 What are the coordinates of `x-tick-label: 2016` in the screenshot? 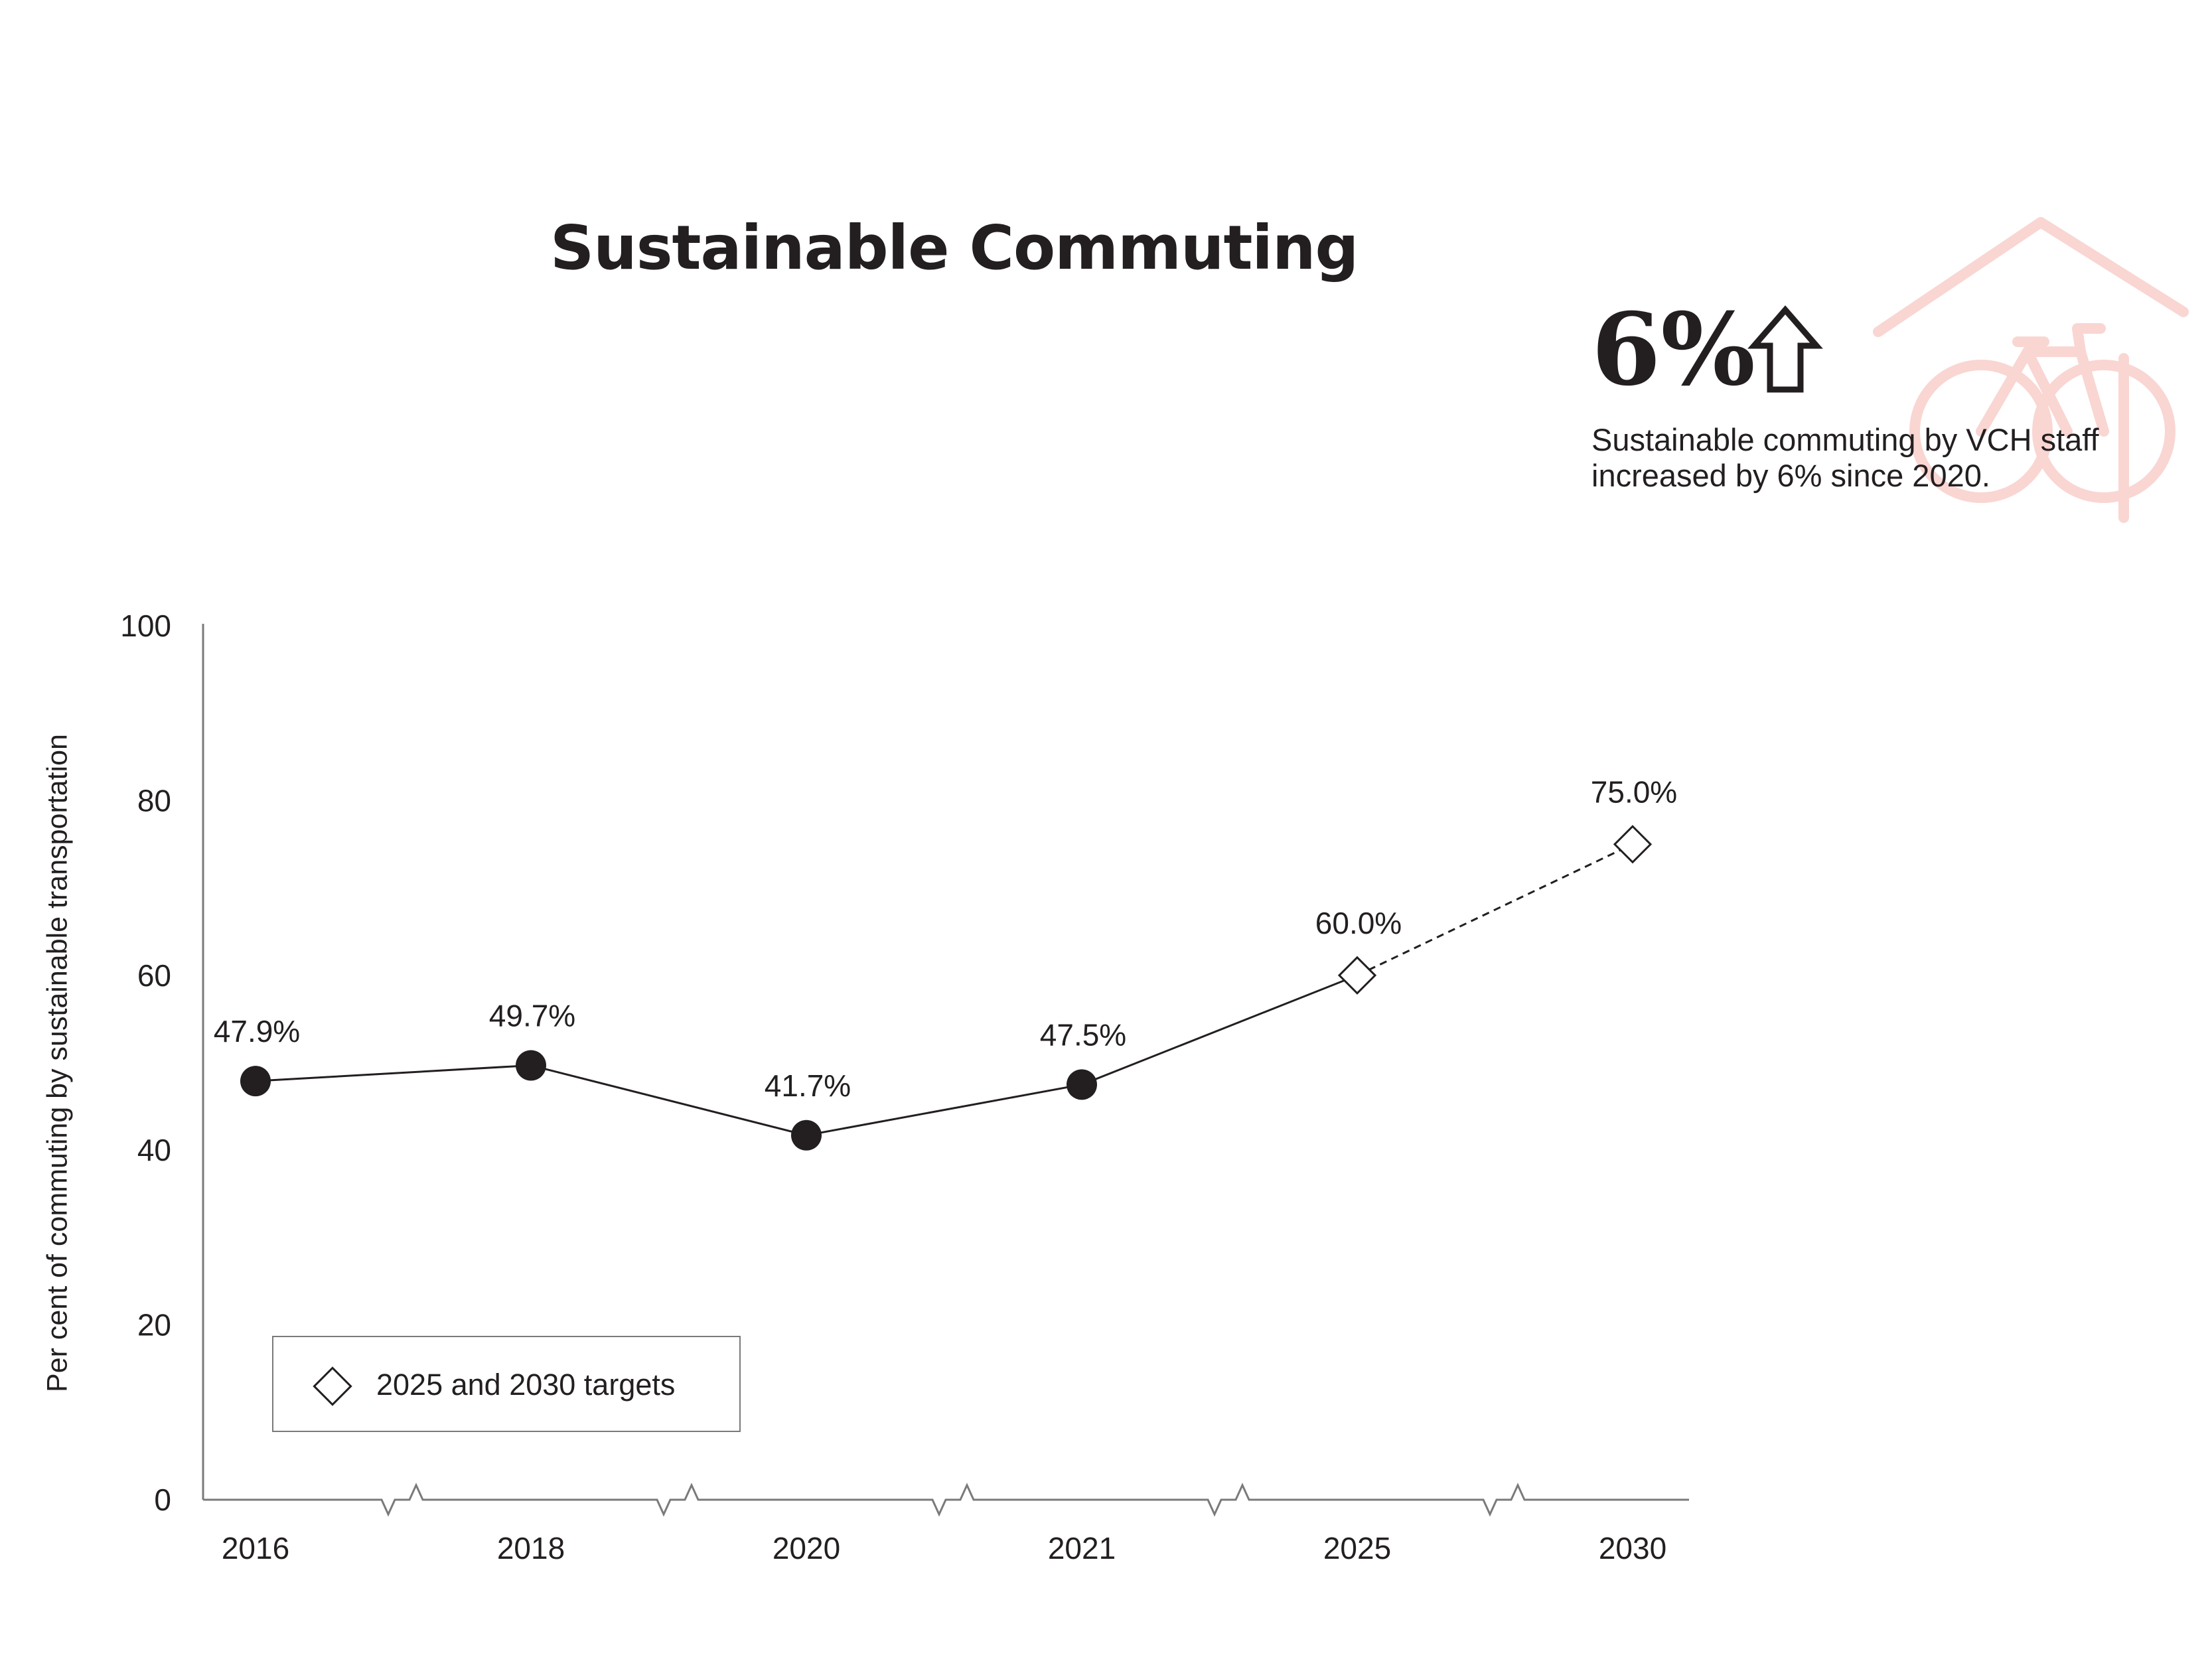 It's located at (256, 1548).